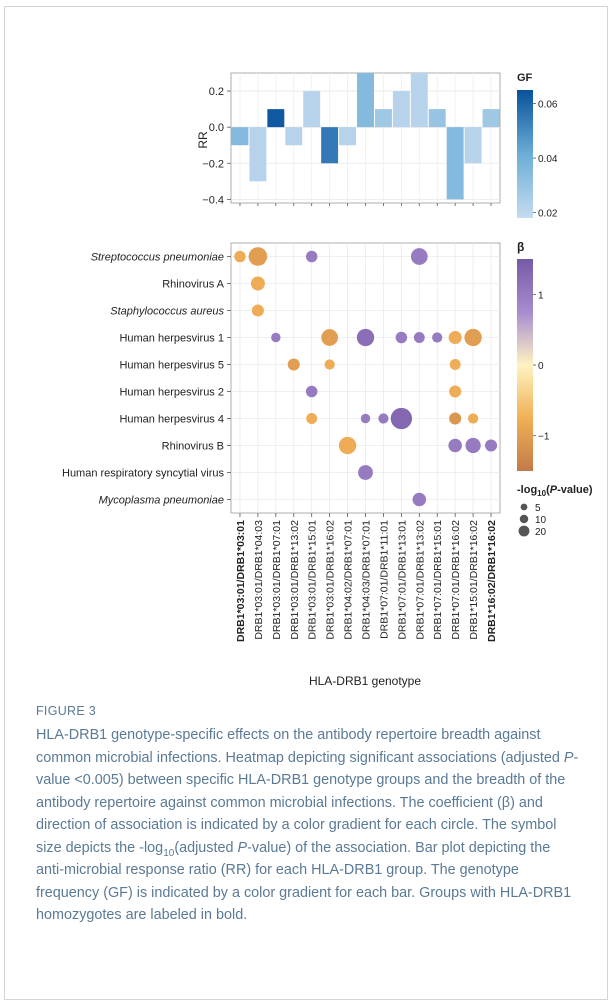 The height and width of the screenshot is (1008, 614). I want to click on beta-gradient-bar, so click(525, 365).